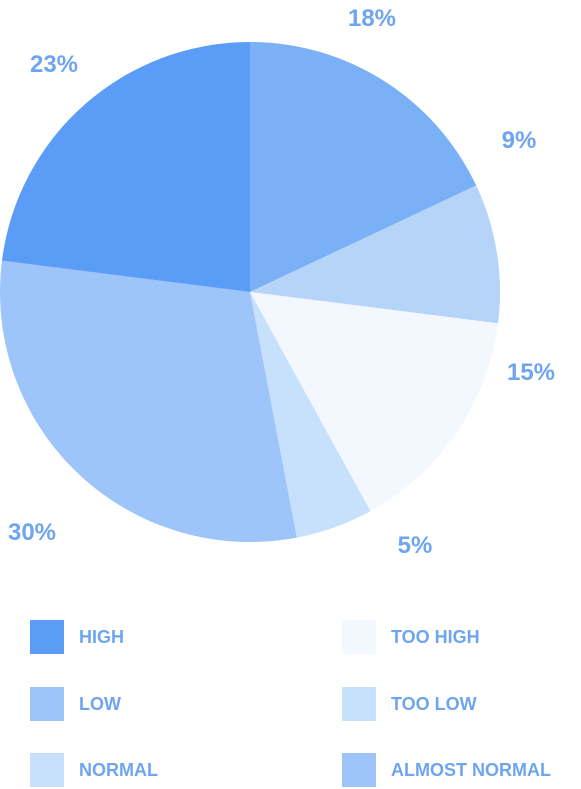  Describe the element at coordinates (363, 167) in the screenshot. I see `pie-slice-almost-normal` at that location.